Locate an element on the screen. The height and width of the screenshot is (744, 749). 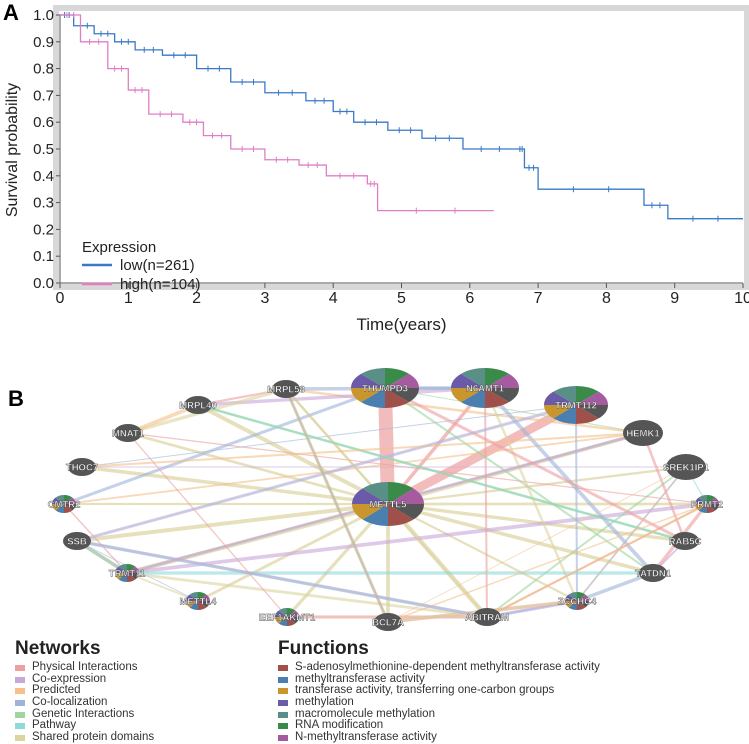
node-label: MNAT1 is located at coordinates (128, 434).